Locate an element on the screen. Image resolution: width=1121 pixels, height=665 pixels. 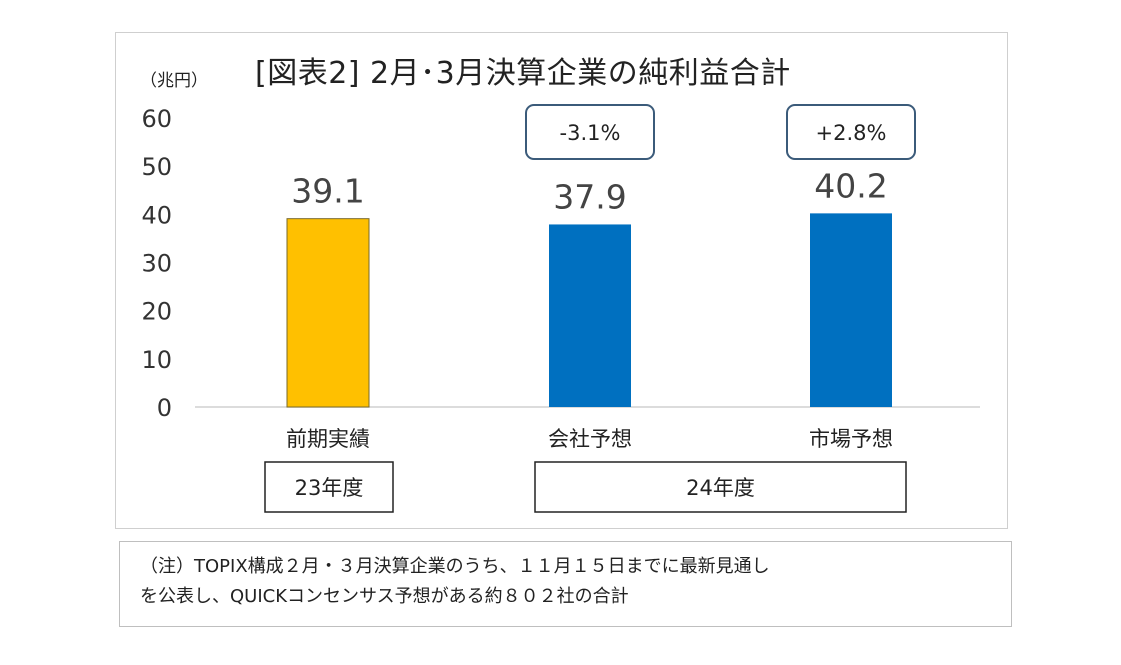
x-tick-label: 市場予想 is located at coordinates (851, 439).